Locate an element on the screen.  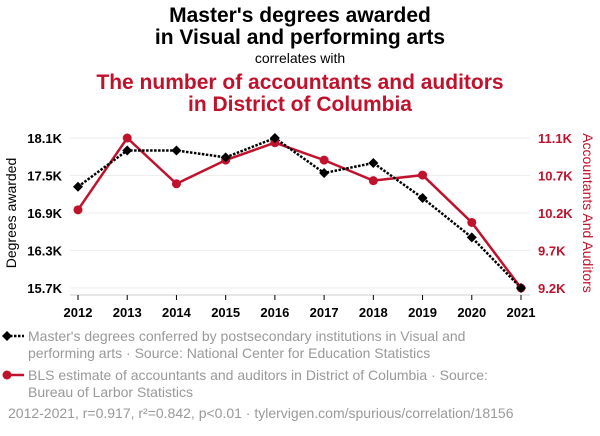
y-right-tick-label: 10.2K is located at coordinates (555, 213).